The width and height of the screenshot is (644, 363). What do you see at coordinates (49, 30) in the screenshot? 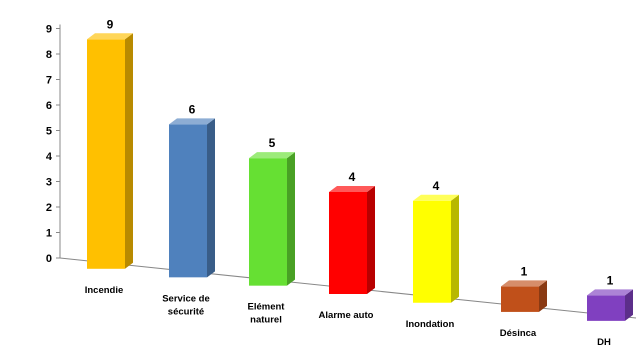
I see `y-tick-label: 9` at bounding box center [49, 30].